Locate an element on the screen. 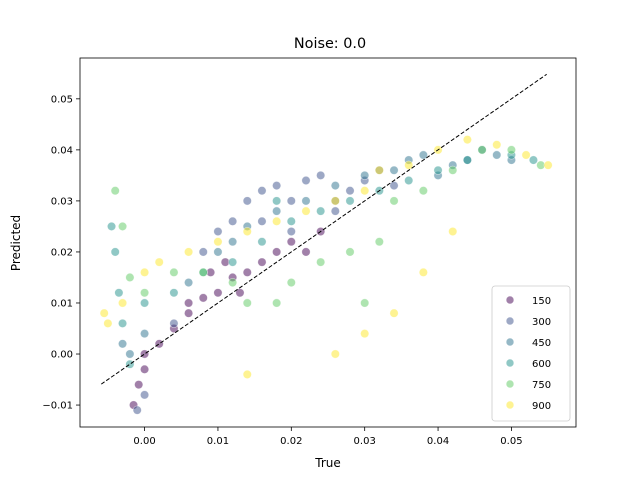  x-tick-label: 0.01 is located at coordinates (218, 441).